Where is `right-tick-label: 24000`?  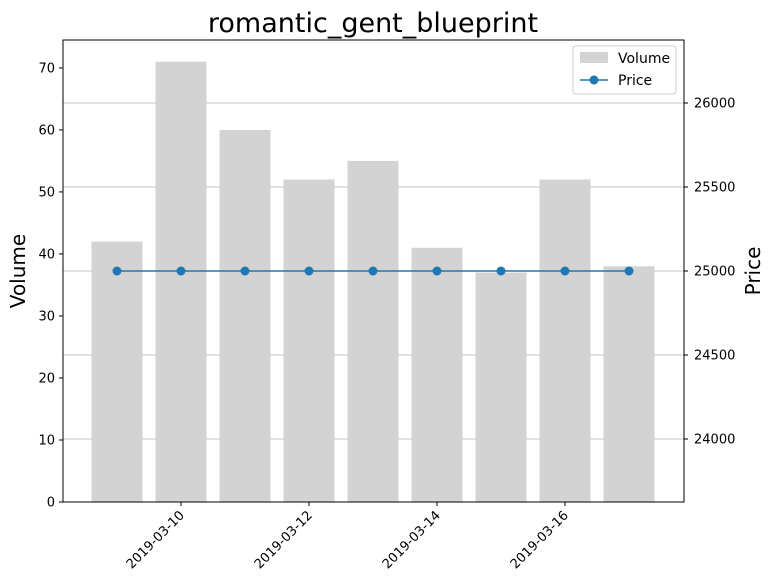 right-tick-label: 24000 is located at coordinates (714, 440).